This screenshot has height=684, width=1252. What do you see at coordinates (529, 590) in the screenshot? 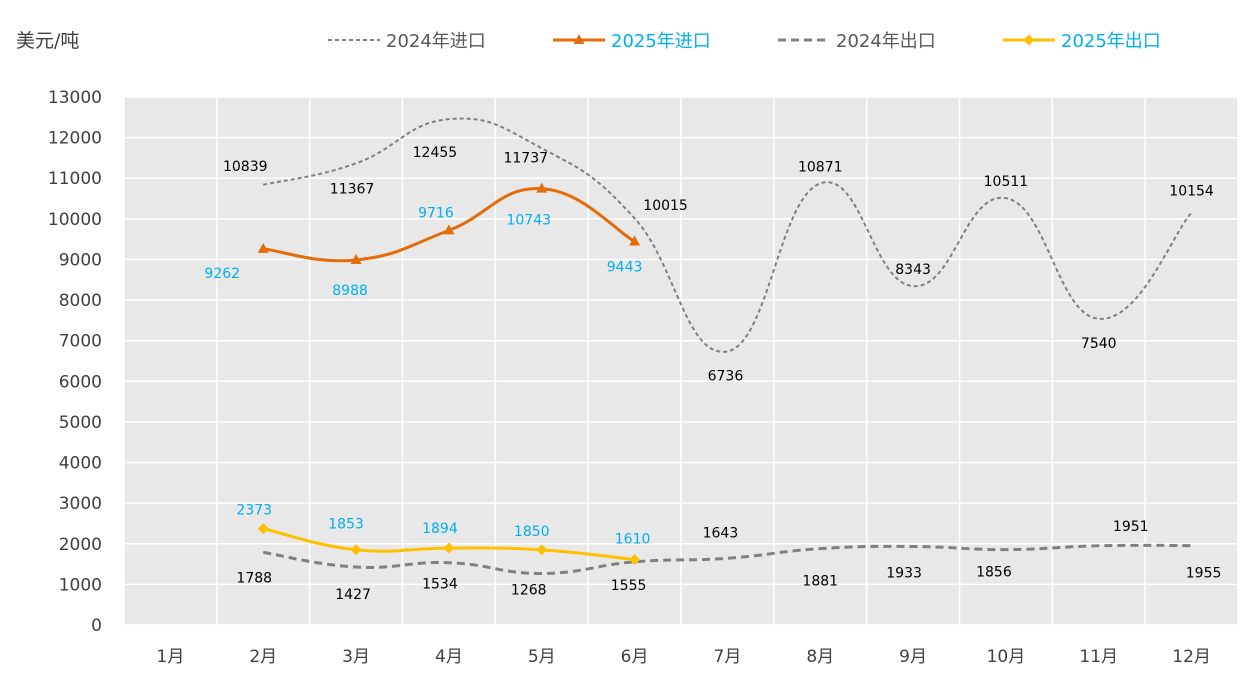
I see `data-label: 1268` at bounding box center [529, 590].